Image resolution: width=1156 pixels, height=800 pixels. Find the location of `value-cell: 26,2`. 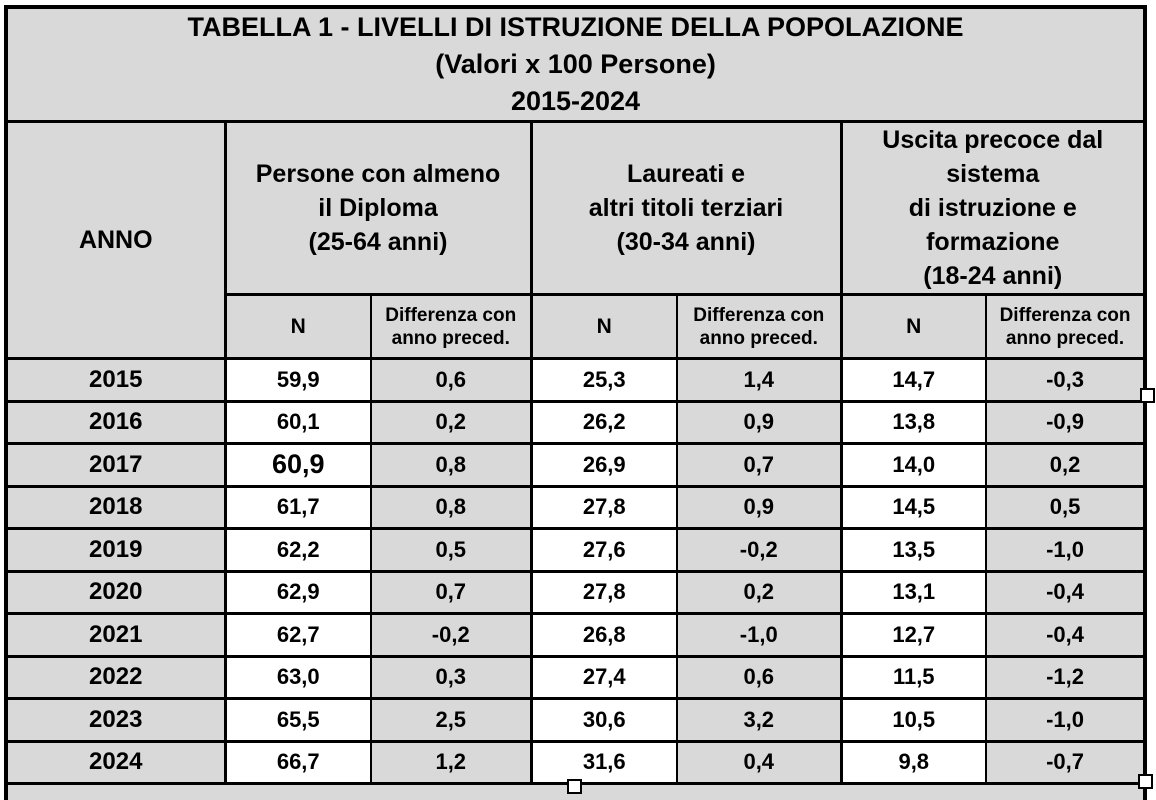

value-cell: 26,2 is located at coordinates (603, 422).